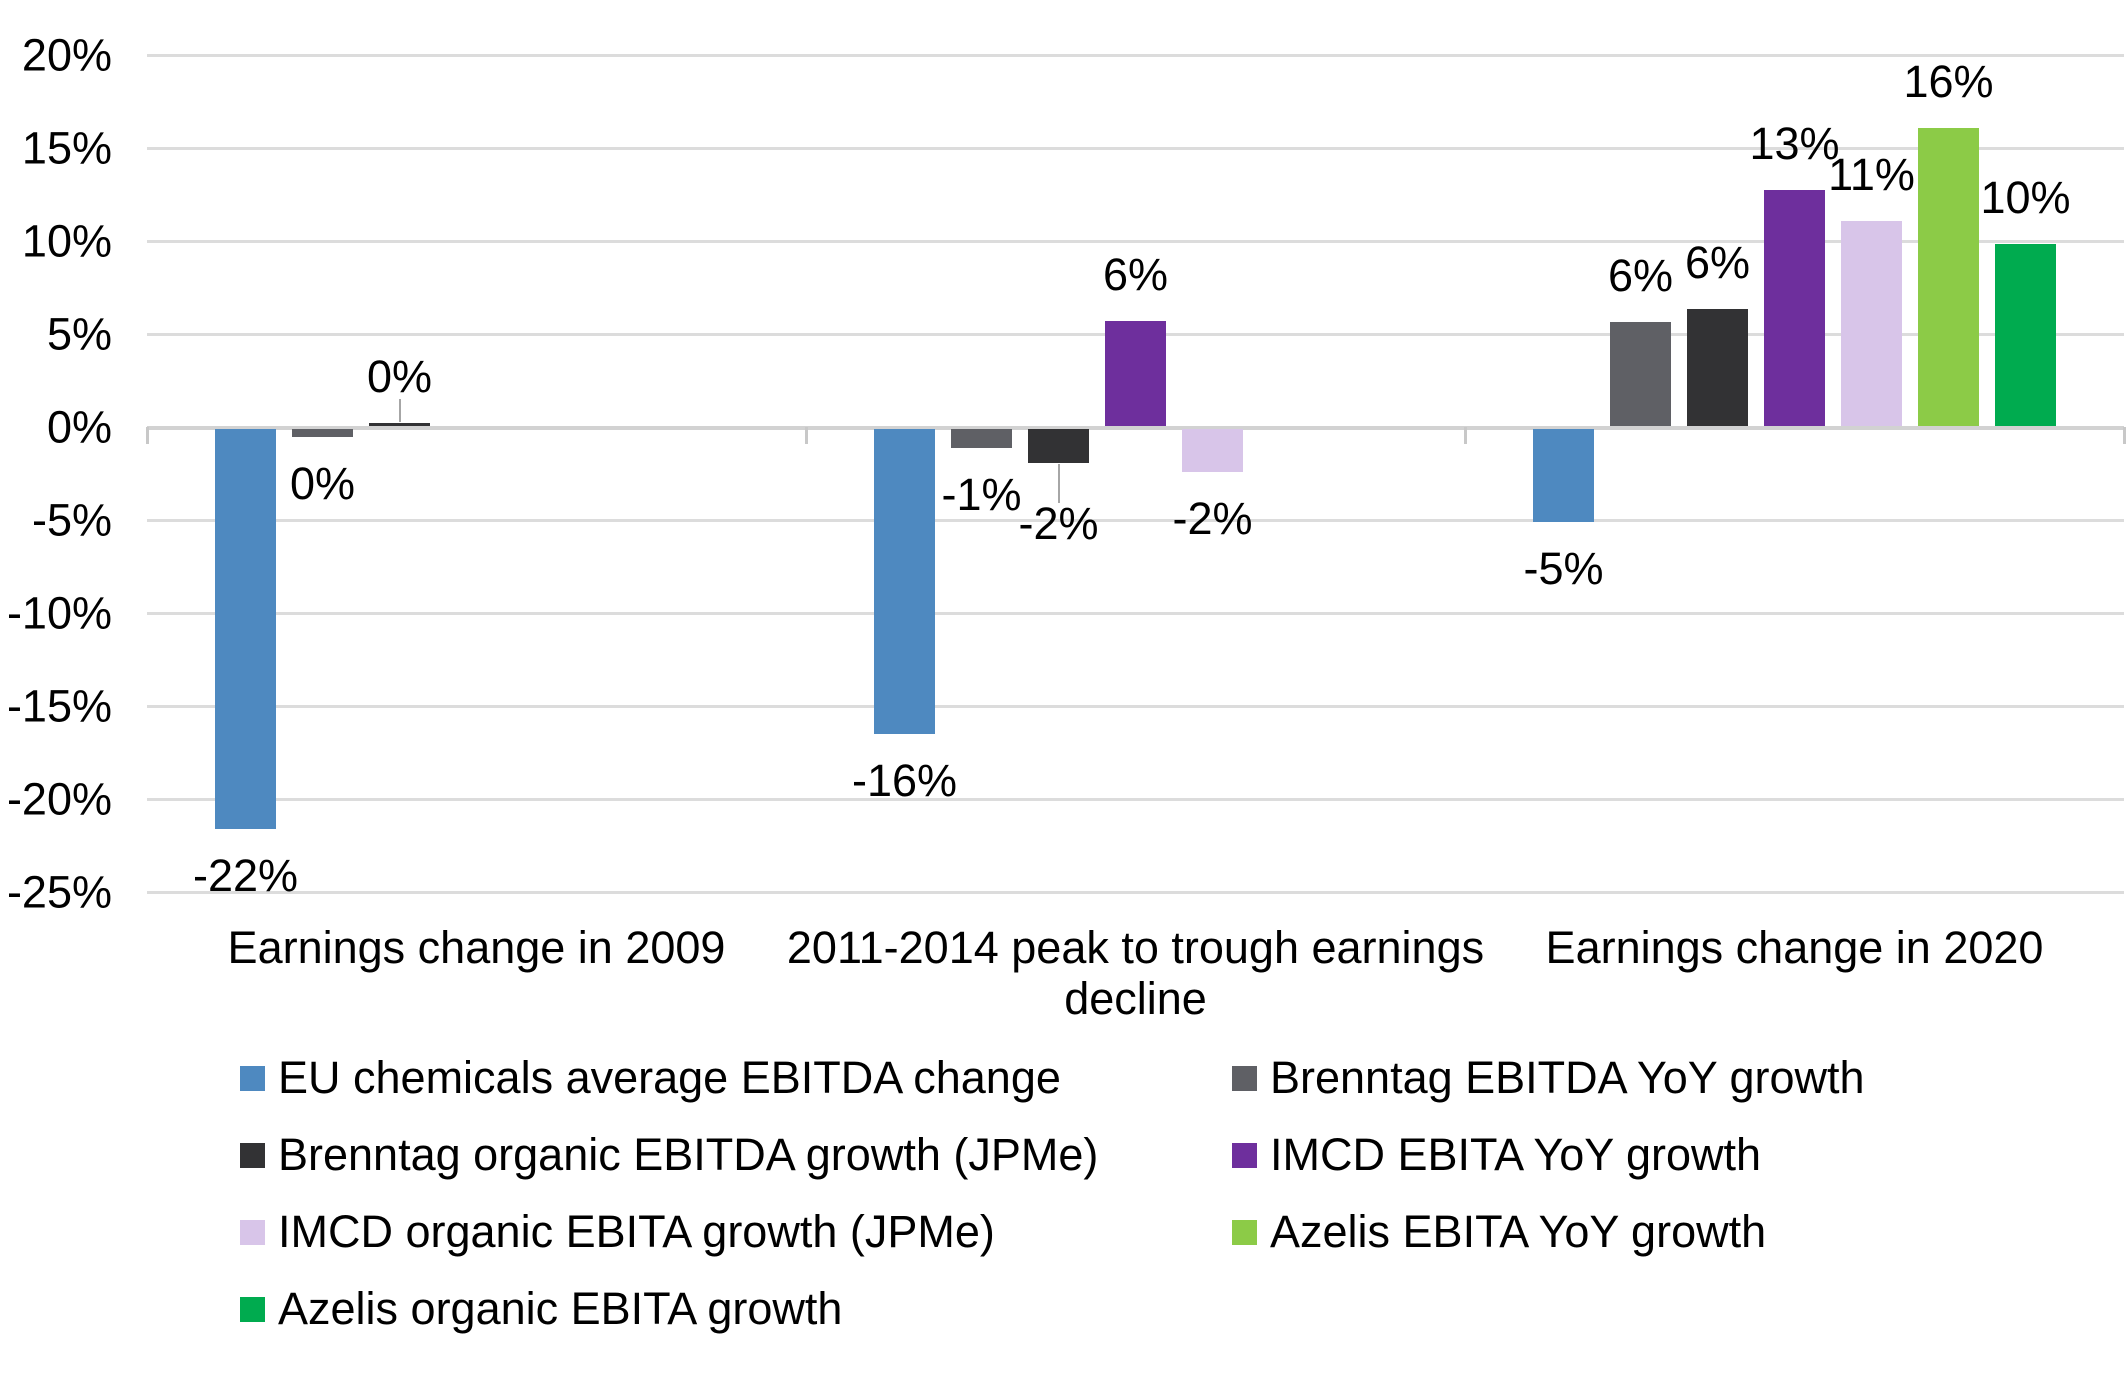 This screenshot has width=2126, height=1374. Describe the element at coordinates (1516, 1154) in the screenshot. I see `legend-label: IMCD EBITA YoY growth` at that location.